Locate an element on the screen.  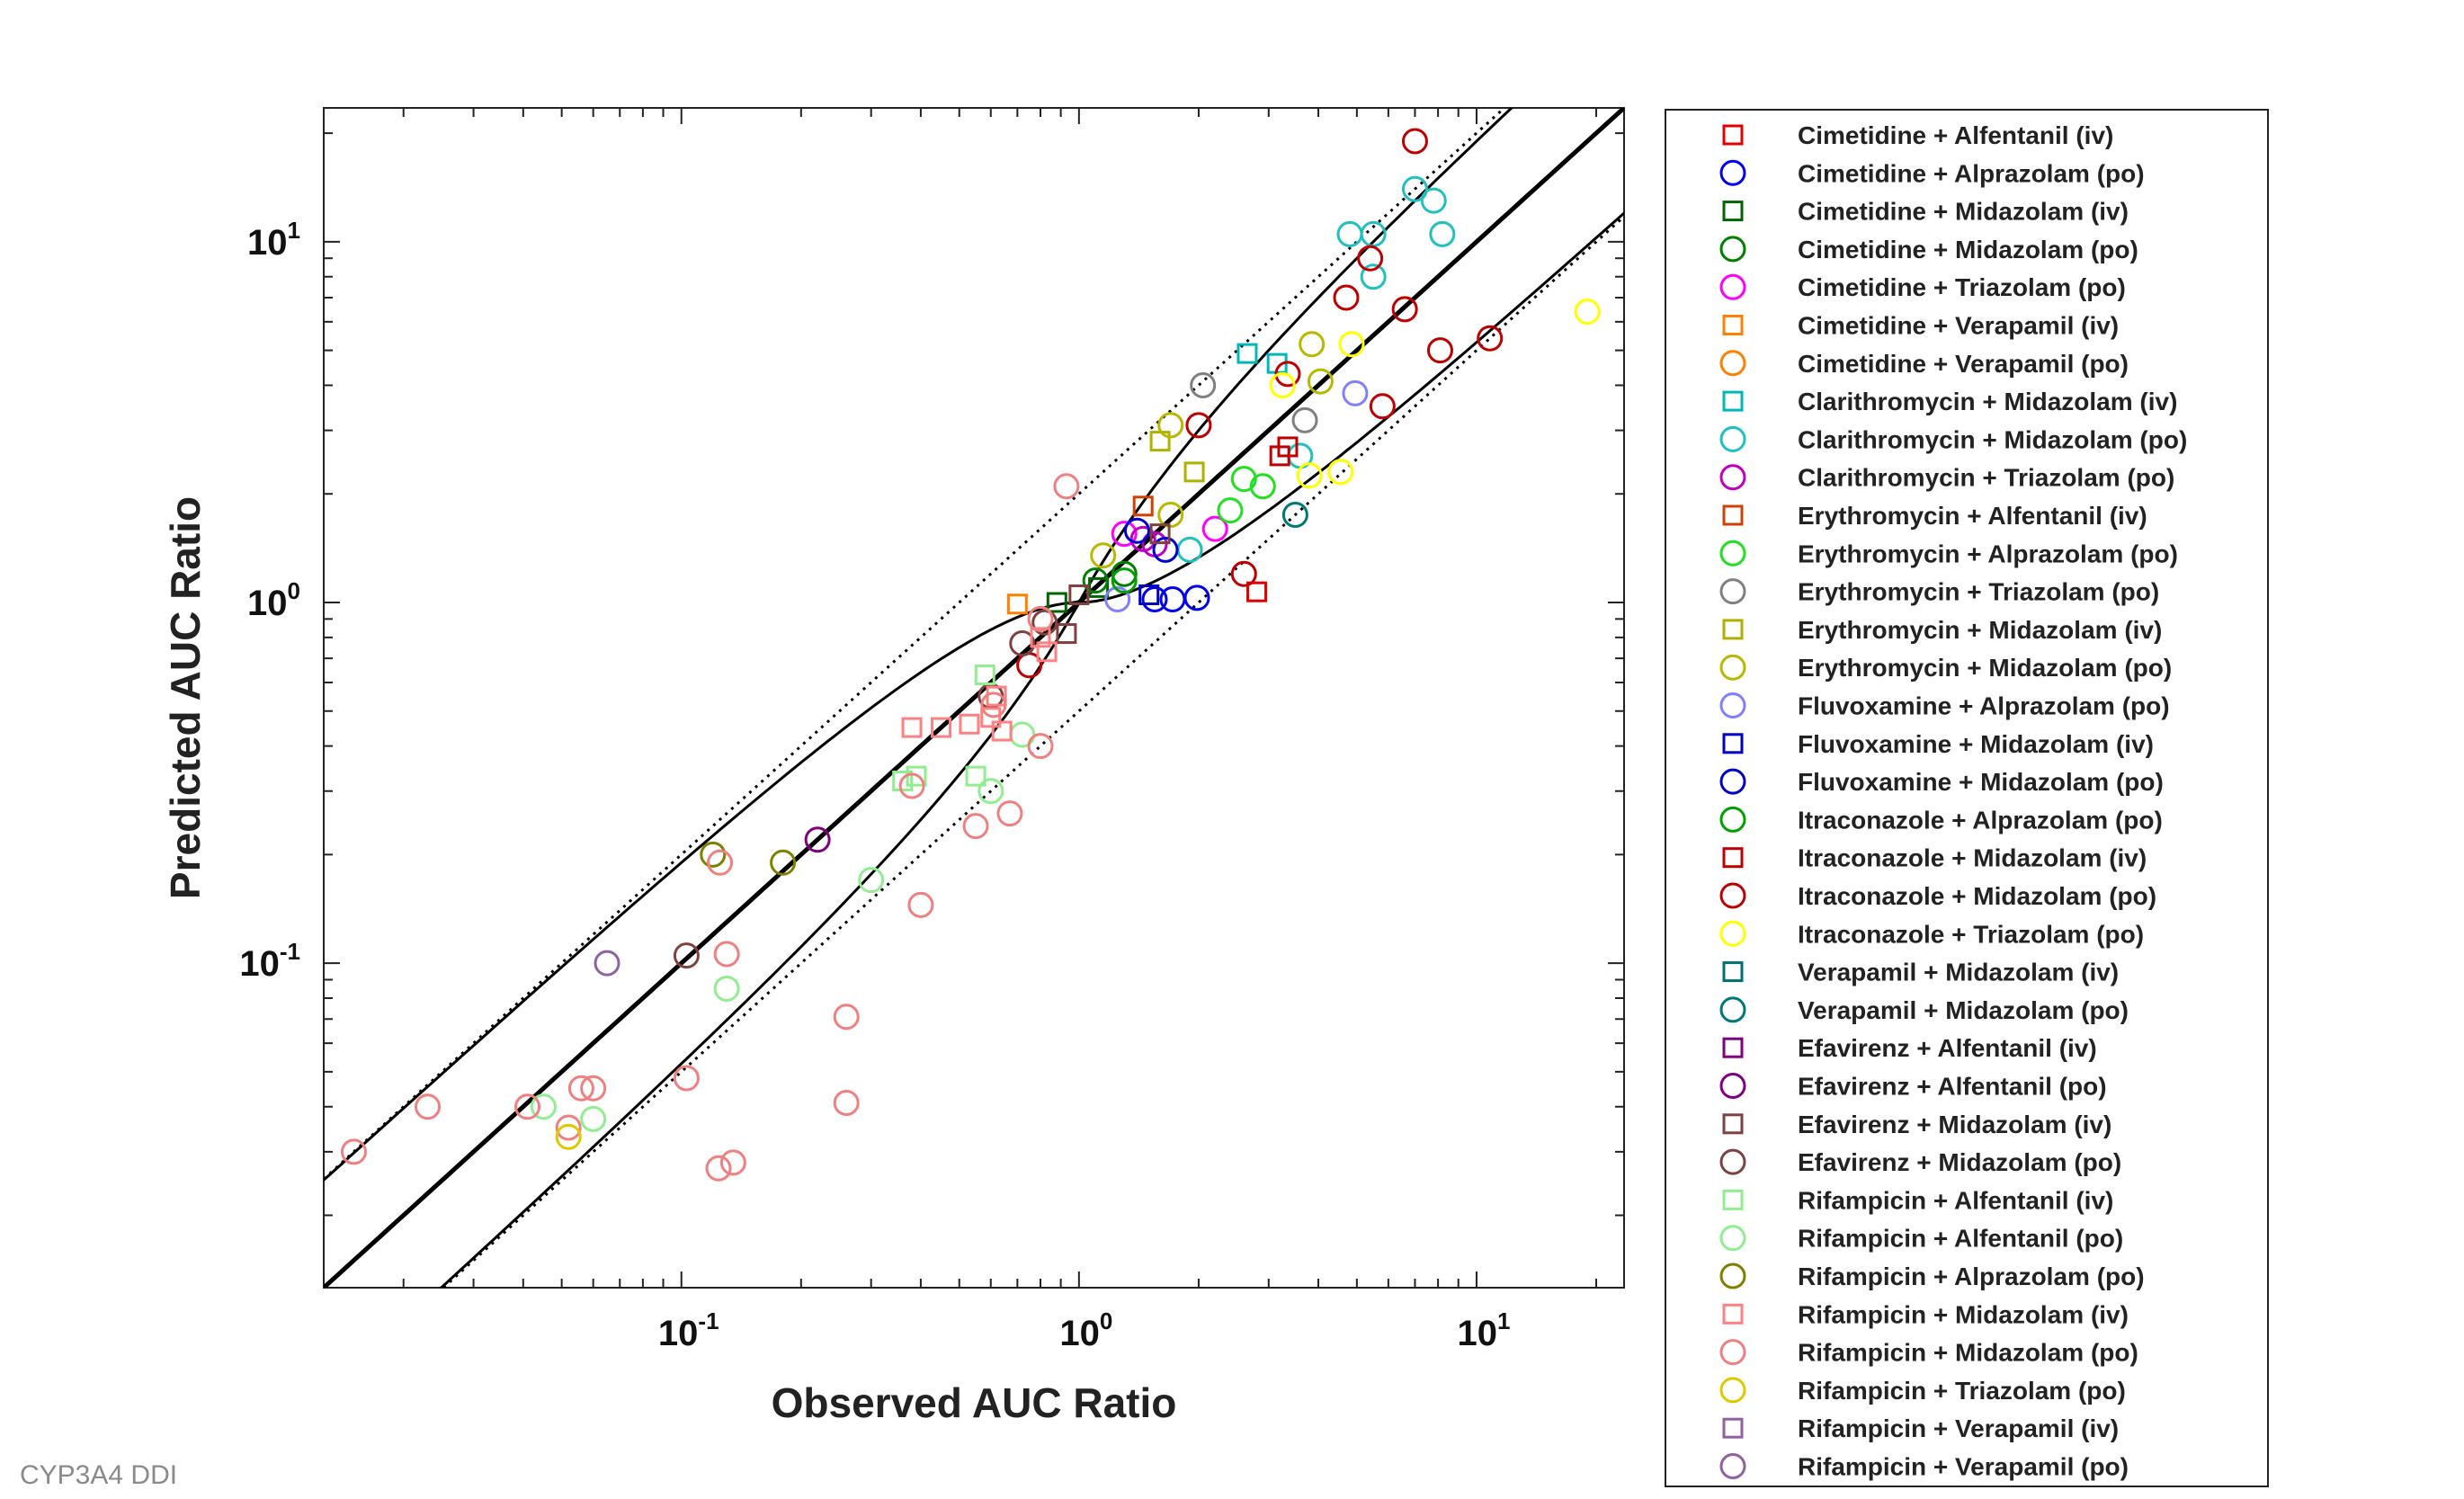
x-tick-label: 10¹ is located at coordinates (1483, 1330).